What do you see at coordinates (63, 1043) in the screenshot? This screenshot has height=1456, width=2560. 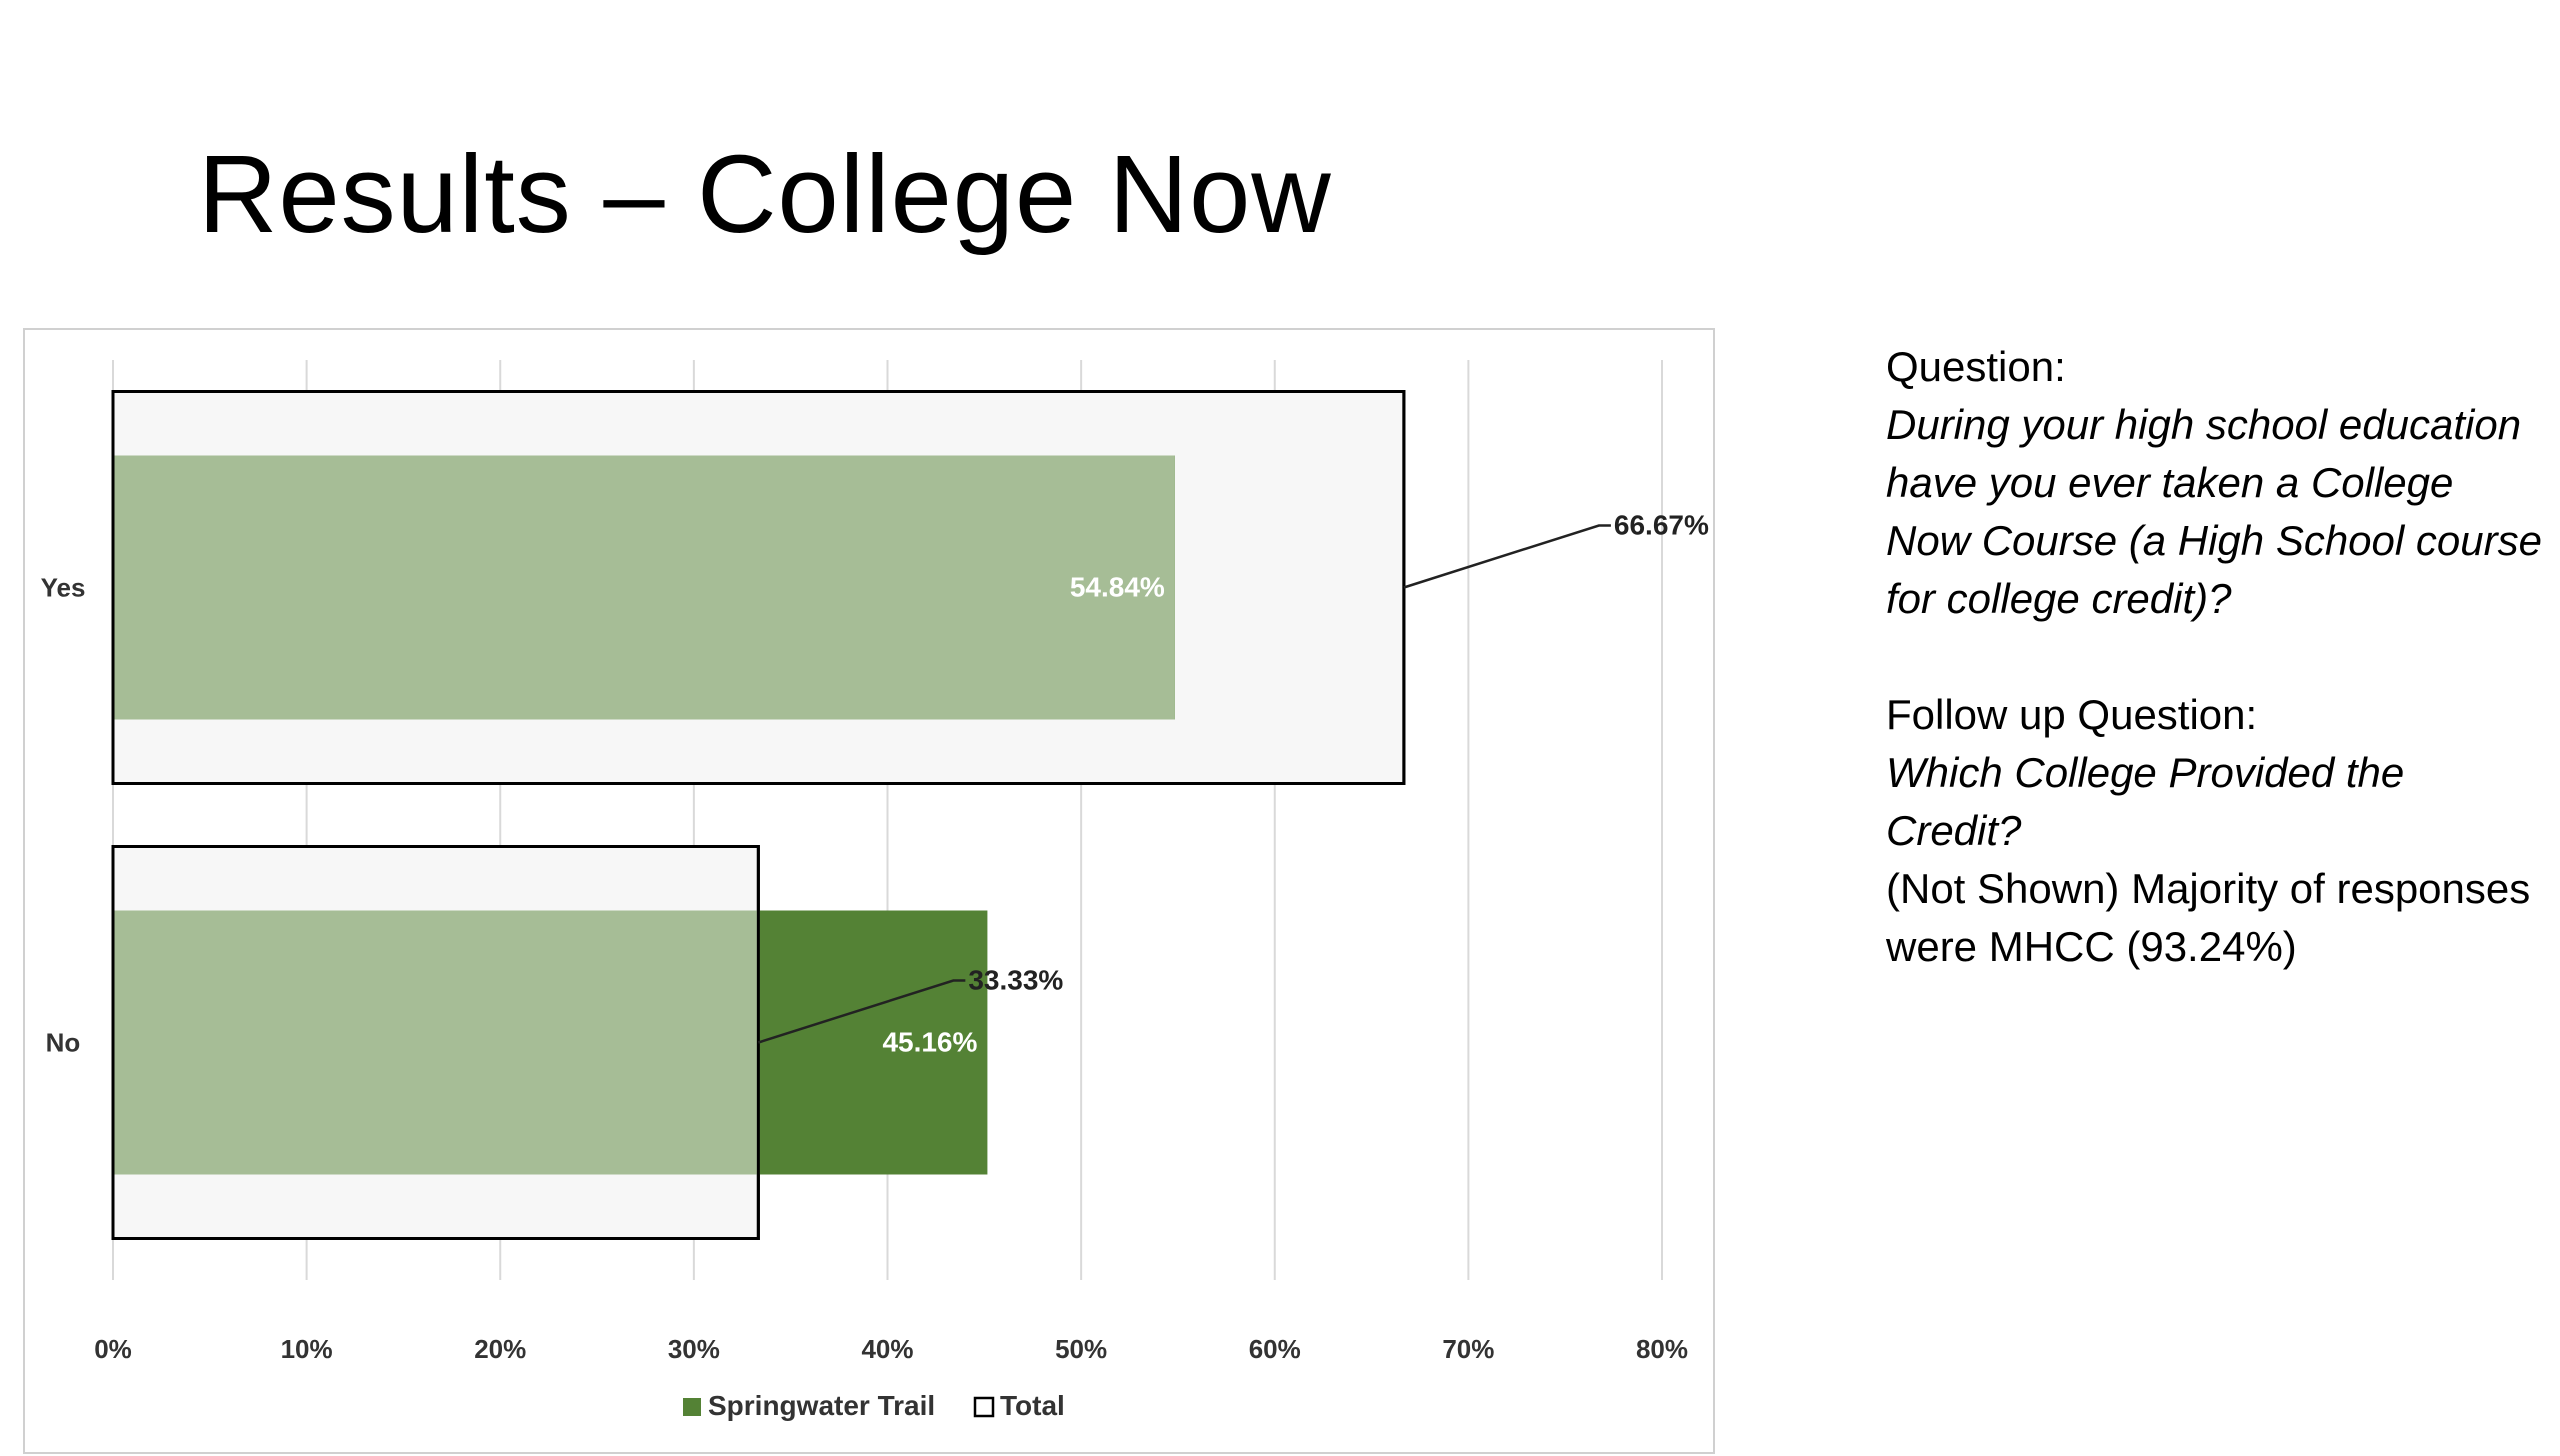 I see `y-category-label: No` at bounding box center [63, 1043].